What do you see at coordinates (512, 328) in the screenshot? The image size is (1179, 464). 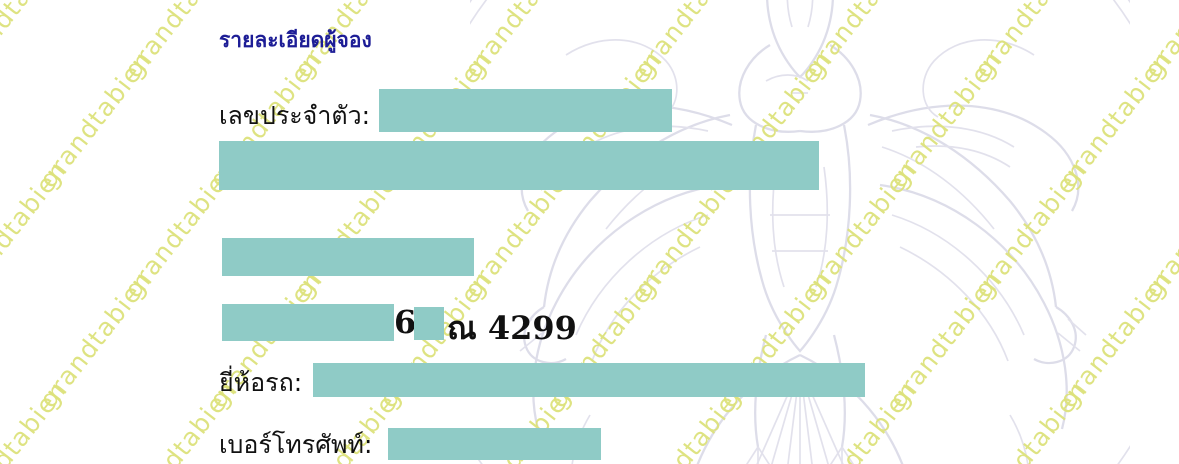 I see `plate-number-suffix: ณ 4299` at bounding box center [512, 328].